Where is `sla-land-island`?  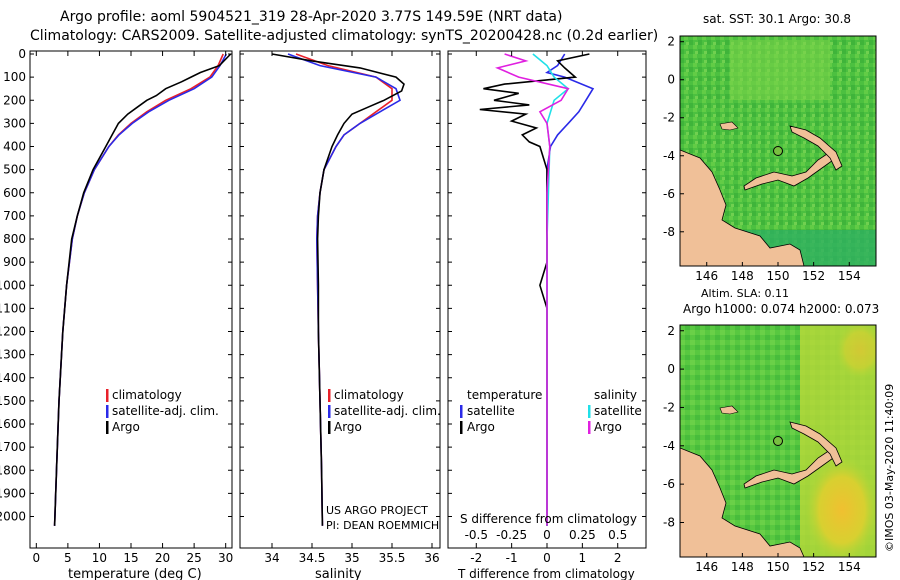 sla-land-island is located at coordinates (729, 410).